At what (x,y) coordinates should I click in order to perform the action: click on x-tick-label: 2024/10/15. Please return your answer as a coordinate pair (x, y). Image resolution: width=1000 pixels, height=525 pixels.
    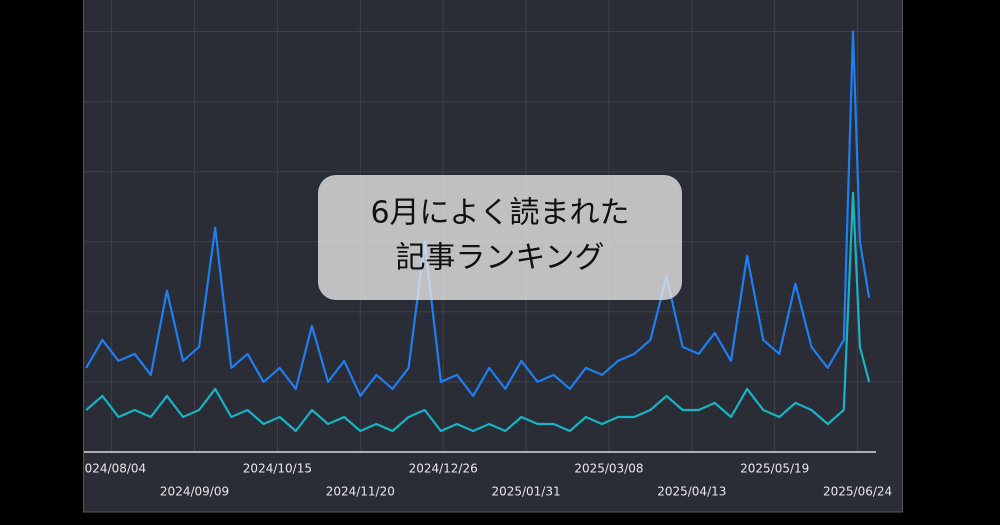
    Looking at the image, I should click on (277, 469).